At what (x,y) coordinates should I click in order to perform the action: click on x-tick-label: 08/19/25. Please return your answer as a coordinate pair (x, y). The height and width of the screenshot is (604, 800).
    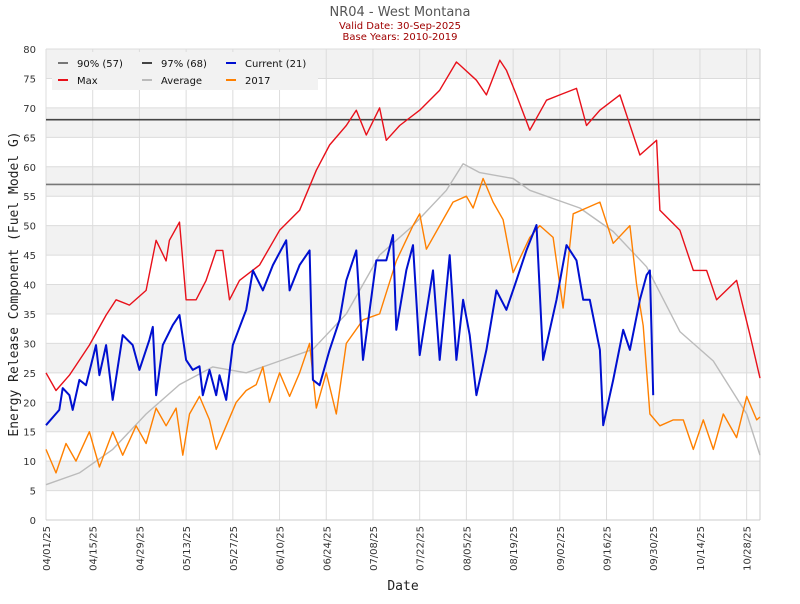
    Looking at the image, I should click on (514, 548).